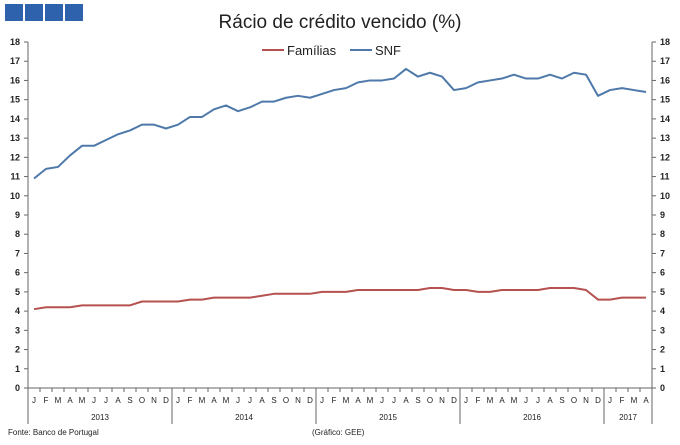 This screenshot has height=445, width=680. What do you see at coordinates (17, 234) in the screenshot?
I see `y-tick-label-left: 8` at bounding box center [17, 234].